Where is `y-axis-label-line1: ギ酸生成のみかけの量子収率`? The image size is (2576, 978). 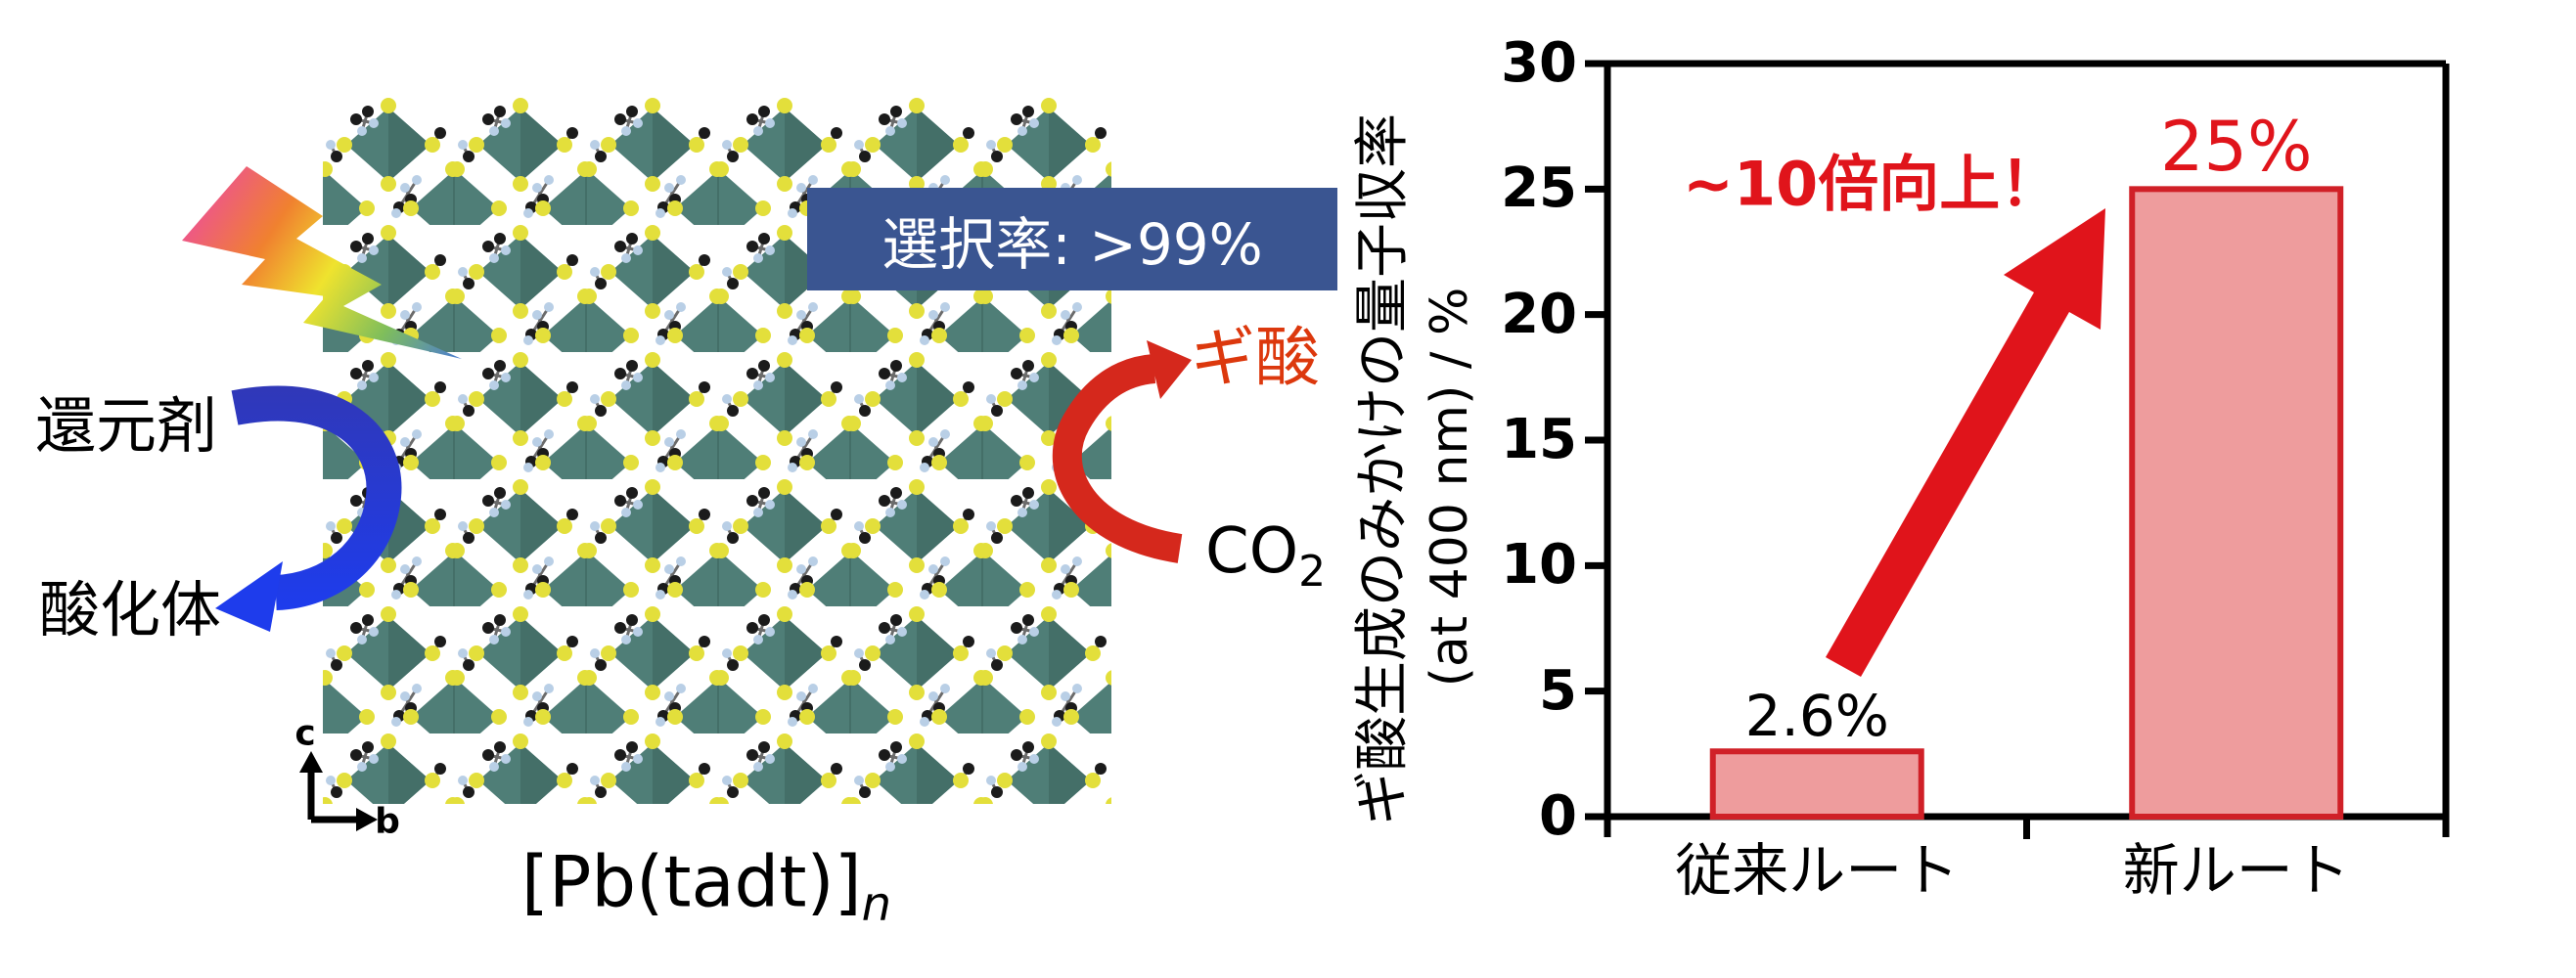
y-axis-label-line1: ギ酸生成のみかけの量子収率 is located at coordinates (1382, 469).